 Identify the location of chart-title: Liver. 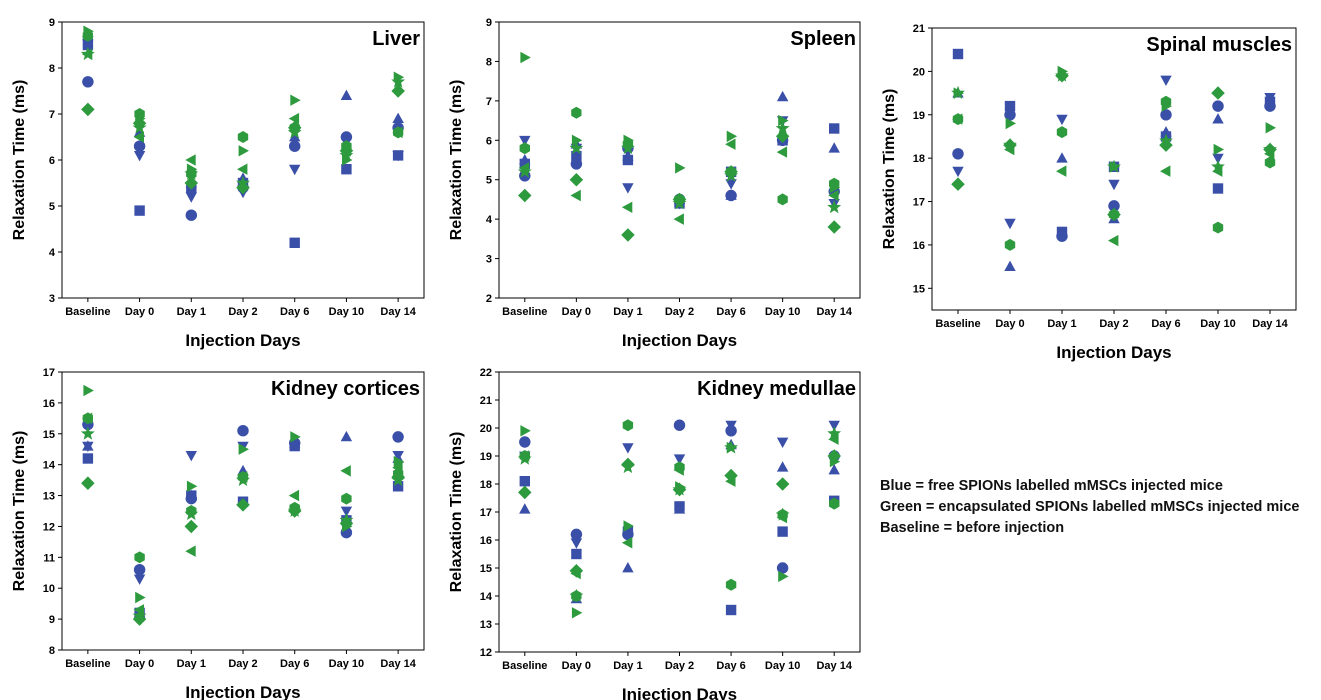
(396, 39).